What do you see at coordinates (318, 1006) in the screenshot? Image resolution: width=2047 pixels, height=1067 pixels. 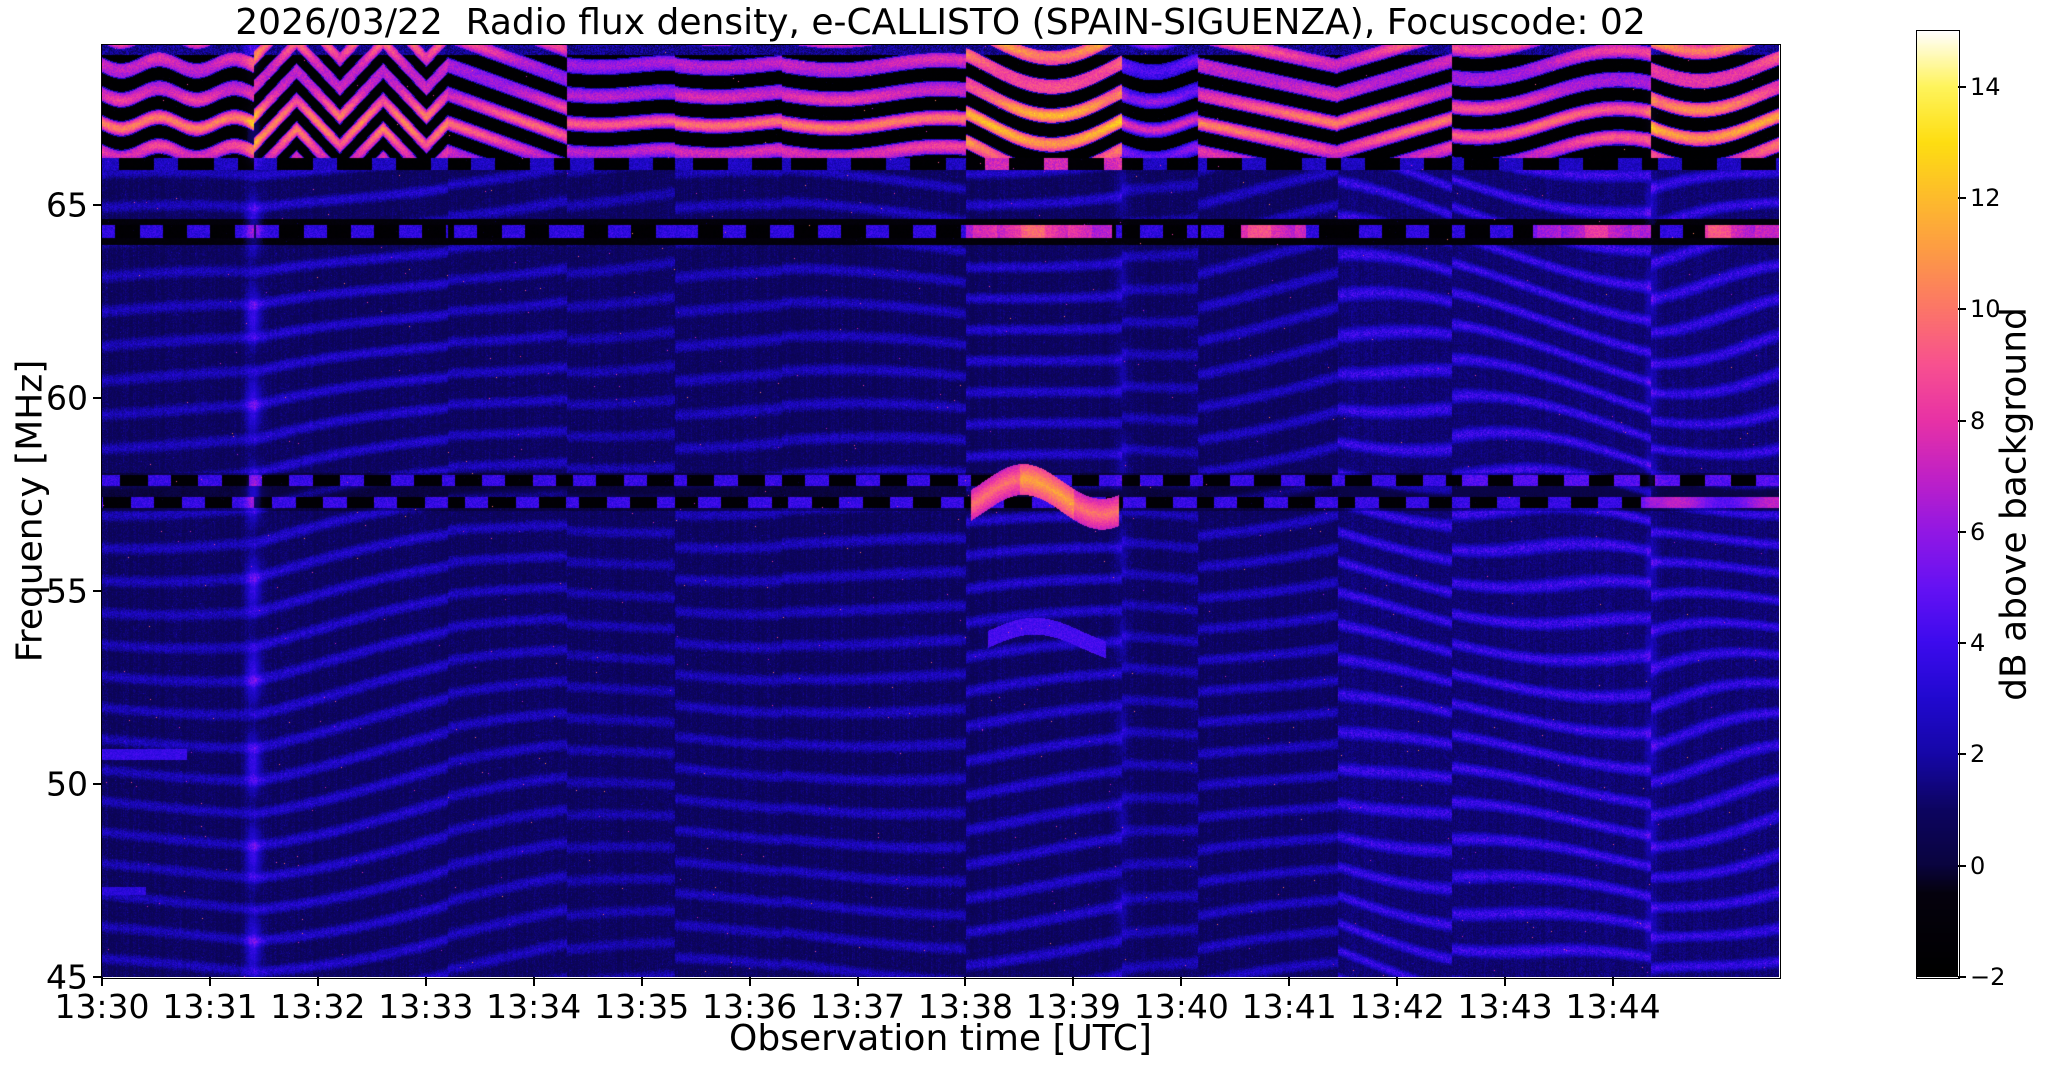 I see `x-tick-label: 13:32` at bounding box center [318, 1006].